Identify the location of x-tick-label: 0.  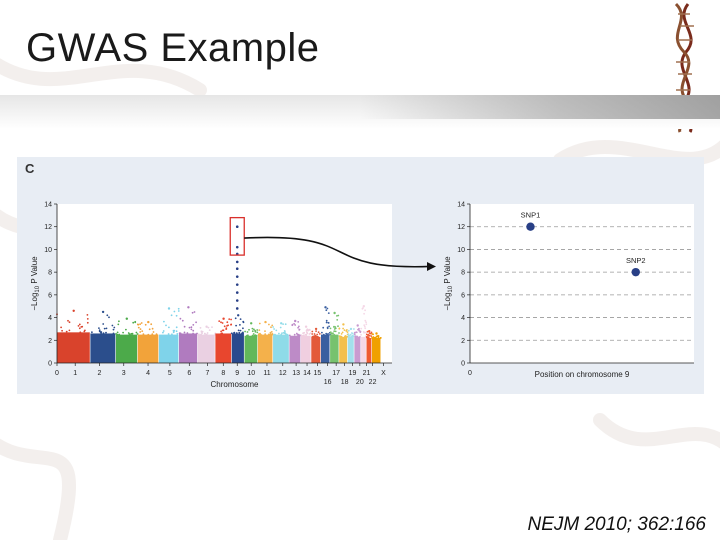
(470, 373).